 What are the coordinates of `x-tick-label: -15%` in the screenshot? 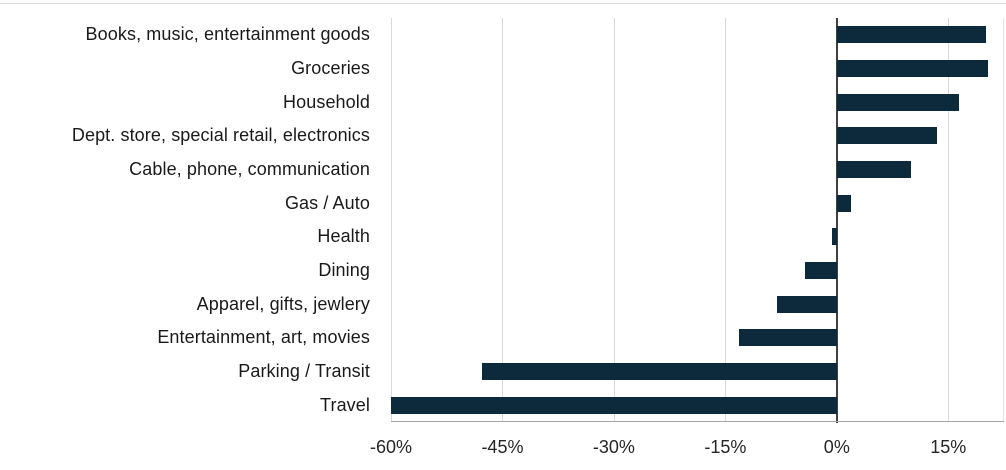 It's located at (725, 447).